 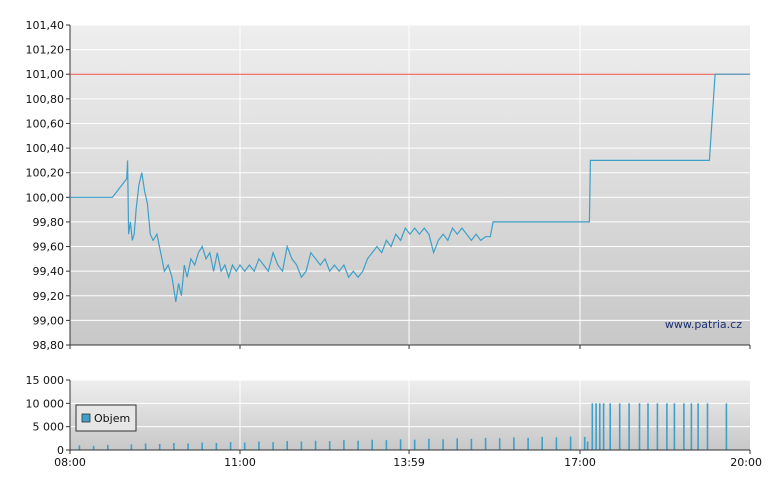 I want to click on y-tick-label: 101,20, so click(x=45, y=50).